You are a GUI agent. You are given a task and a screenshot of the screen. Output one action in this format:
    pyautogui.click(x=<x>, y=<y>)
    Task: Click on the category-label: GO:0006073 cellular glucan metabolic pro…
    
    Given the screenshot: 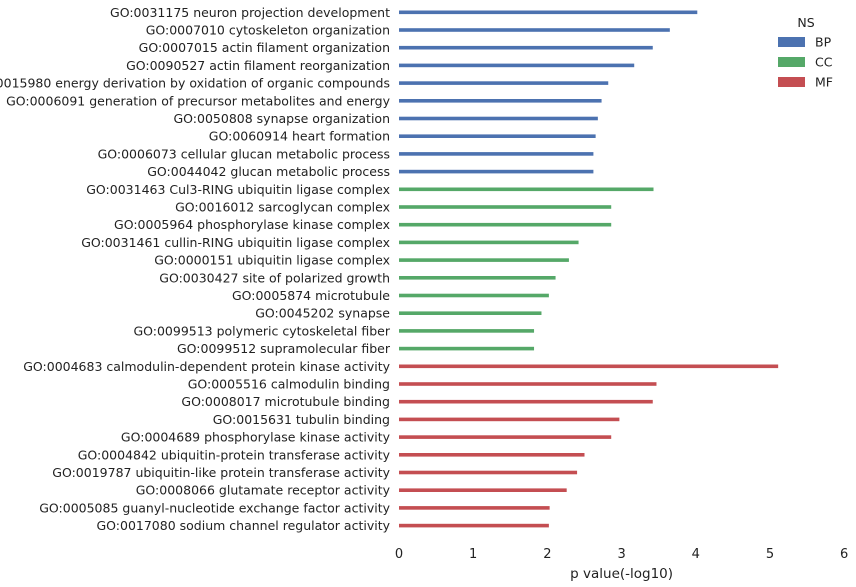 What is the action you would take?
    pyautogui.click(x=244, y=153)
    